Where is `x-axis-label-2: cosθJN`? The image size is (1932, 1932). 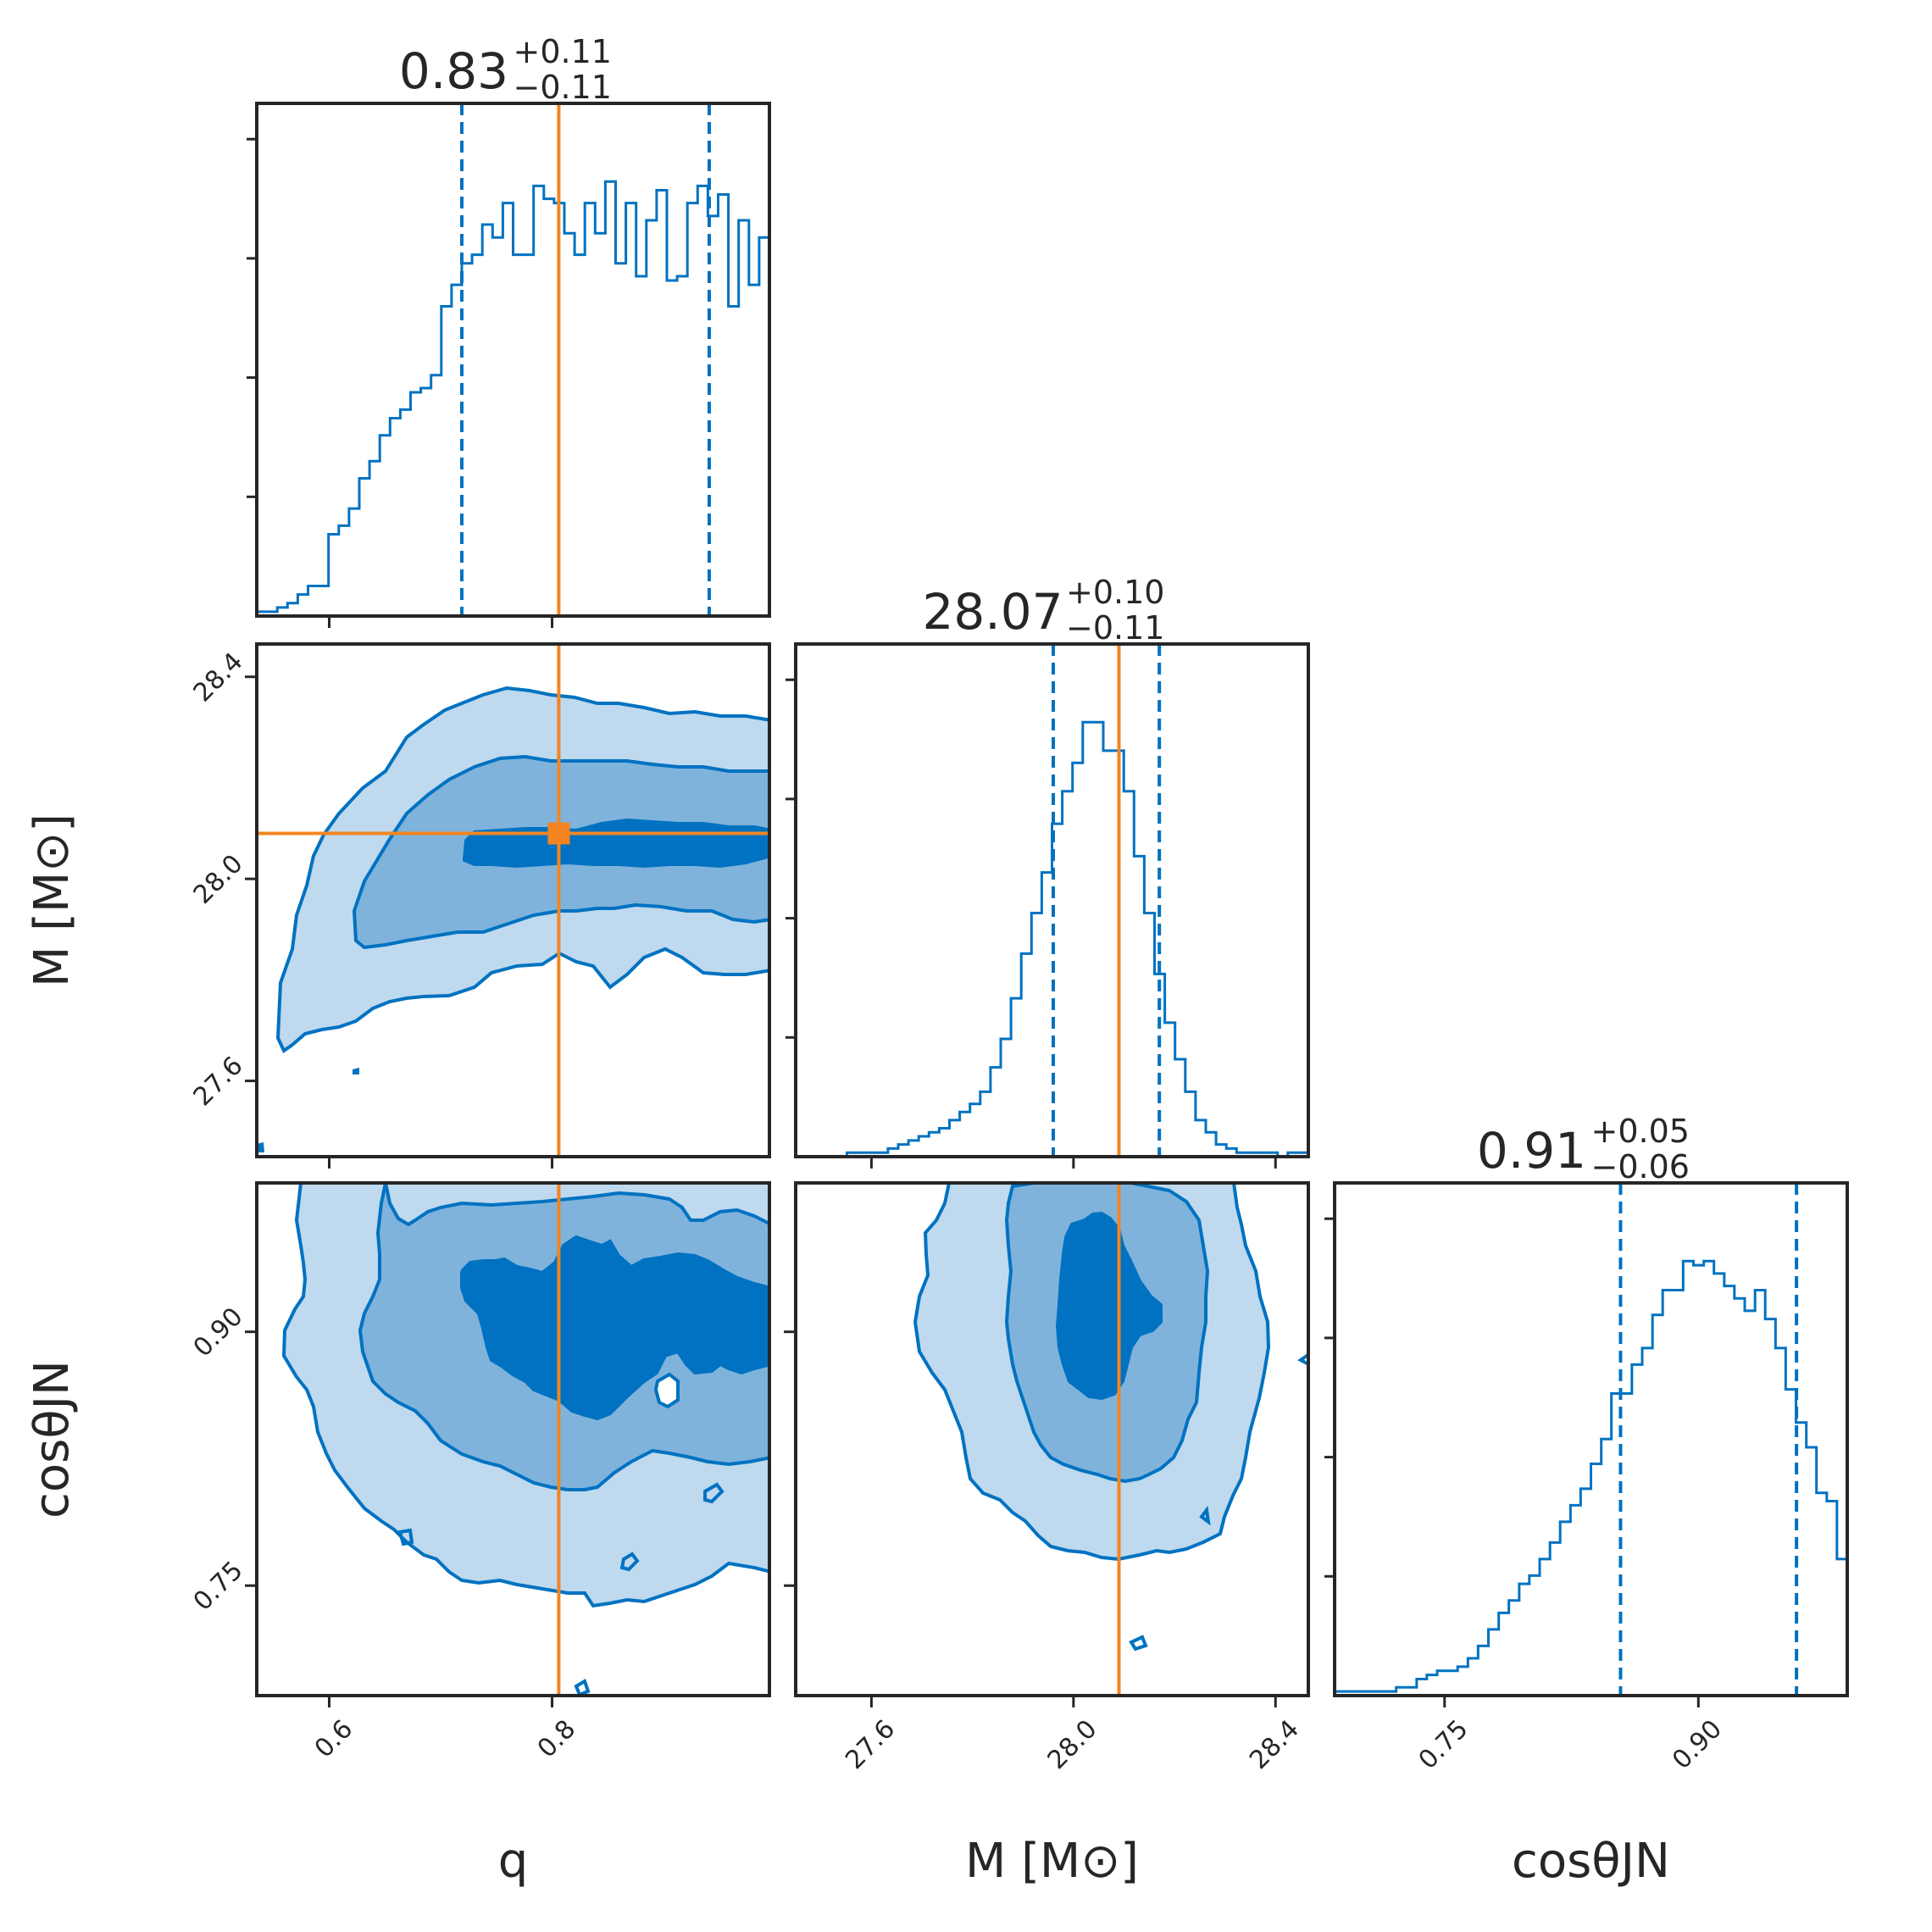 x-axis-label-2: cosθJN is located at coordinates (1591, 1861).